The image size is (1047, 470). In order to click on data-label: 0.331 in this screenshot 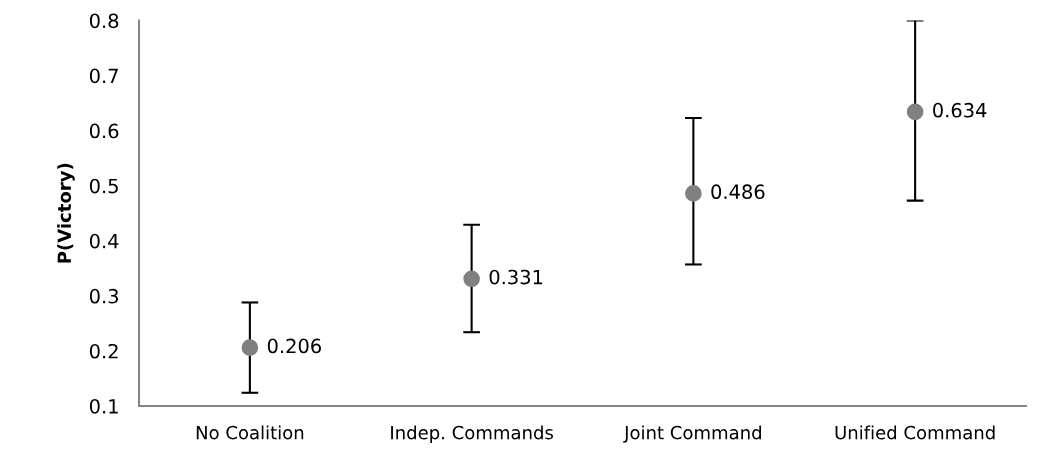, I will do `click(516, 277)`.